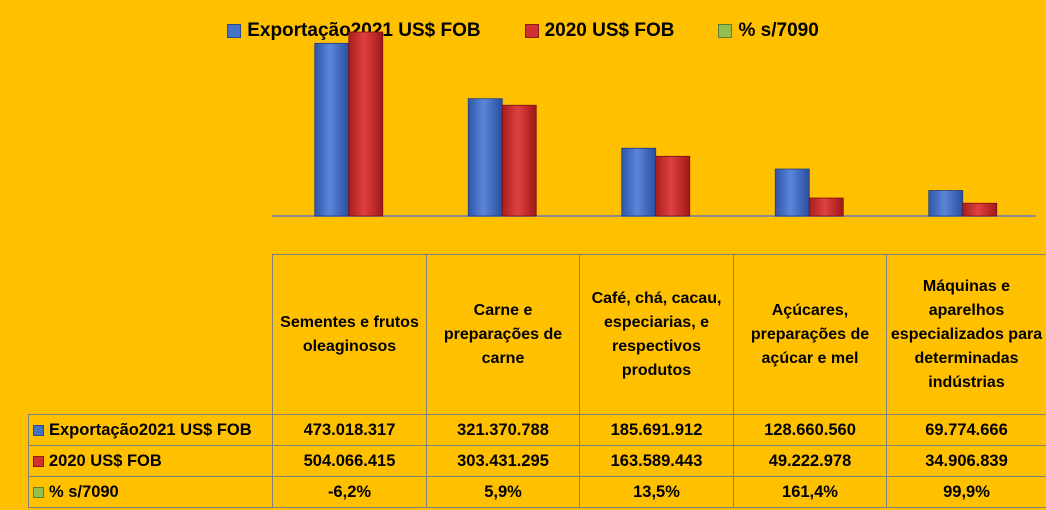 Image resolution: width=1046 pixels, height=510 pixels. I want to click on table-corner, so click(150, 334).